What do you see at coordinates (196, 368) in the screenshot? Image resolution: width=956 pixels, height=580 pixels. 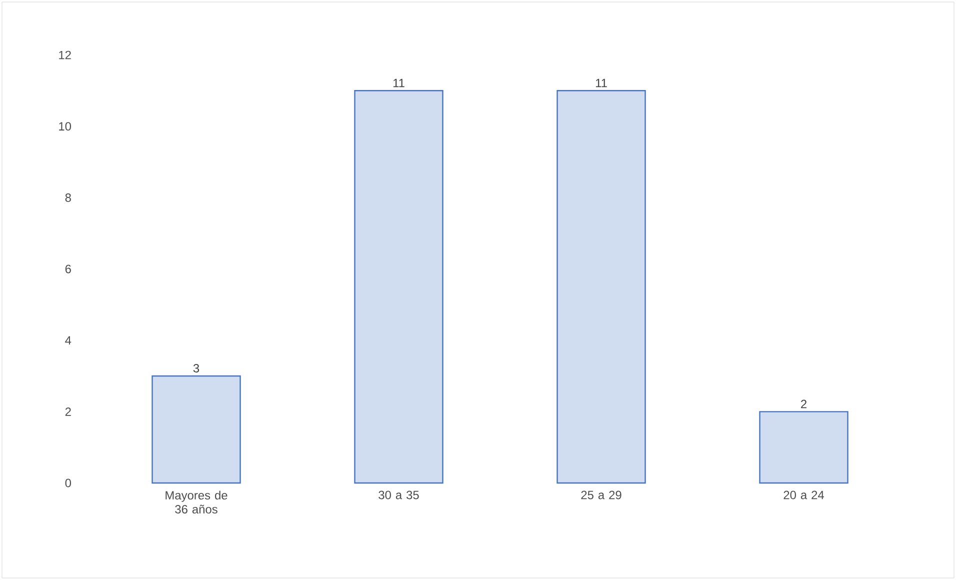 I see `data-label: 3` at bounding box center [196, 368].